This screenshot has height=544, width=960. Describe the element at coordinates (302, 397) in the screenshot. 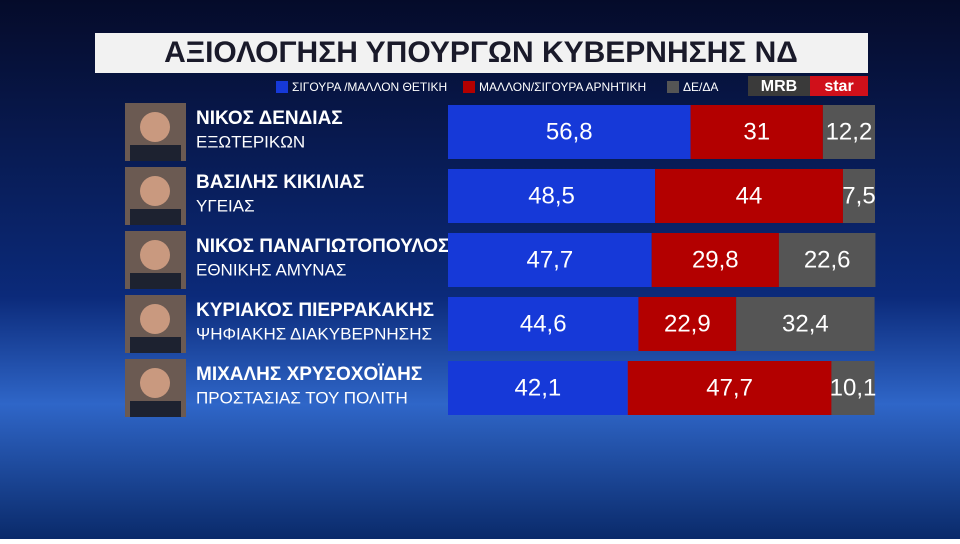

I see `ministry: ΠΡΟΣΤΑΣΙΑΣ ΤΟΥ ΠΟΛΙΤΗ` at that location.